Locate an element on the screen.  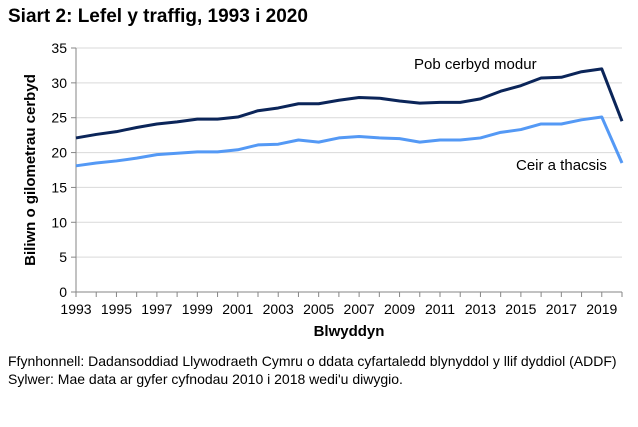
y-tick-label: 20 is located at coordinates (59, 153).